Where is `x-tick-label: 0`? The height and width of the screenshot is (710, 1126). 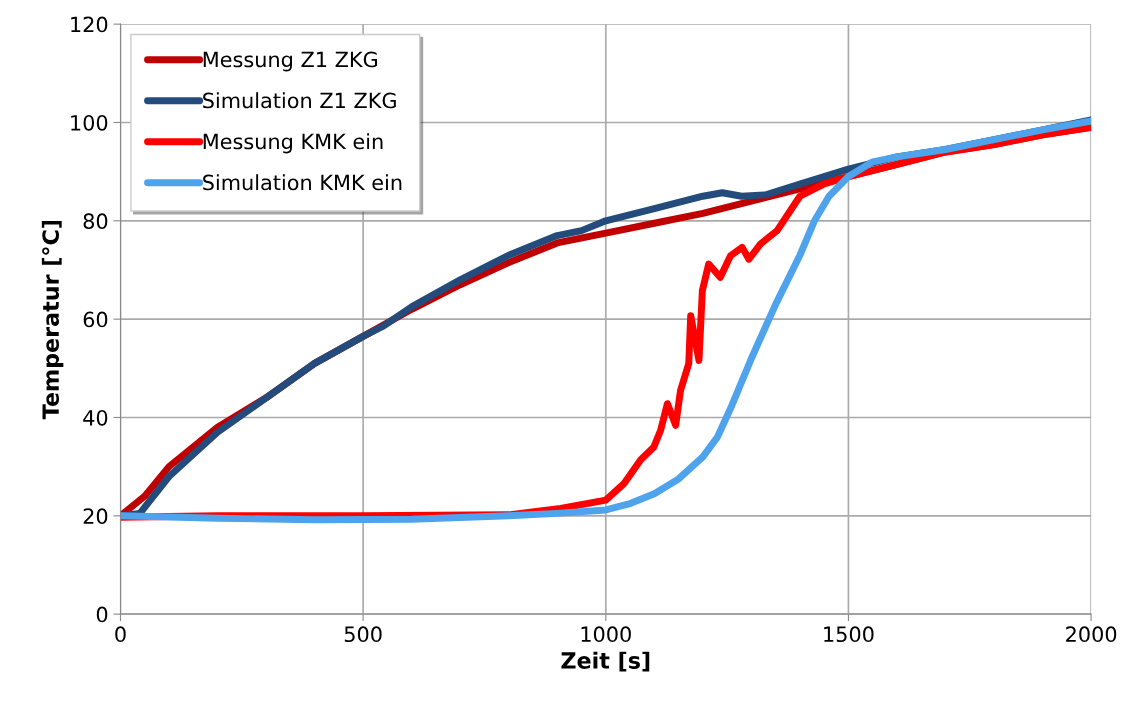 x-tick-label: 0 is located at coordinates (120, 634).